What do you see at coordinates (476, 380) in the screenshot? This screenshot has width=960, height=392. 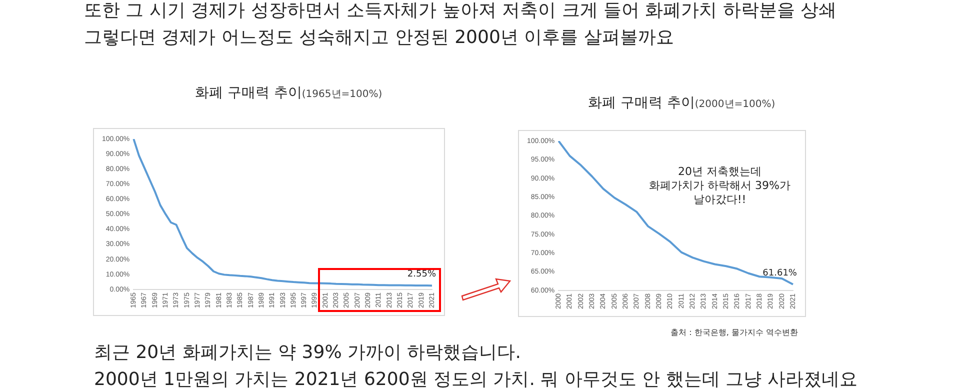 I see `text: 2000년 1만원의 가치는 2021년 6200원 정도의 가치. 뭐 아무것도 안 했는데 그냥 사라졌네요` at bounding box center [476, 380].